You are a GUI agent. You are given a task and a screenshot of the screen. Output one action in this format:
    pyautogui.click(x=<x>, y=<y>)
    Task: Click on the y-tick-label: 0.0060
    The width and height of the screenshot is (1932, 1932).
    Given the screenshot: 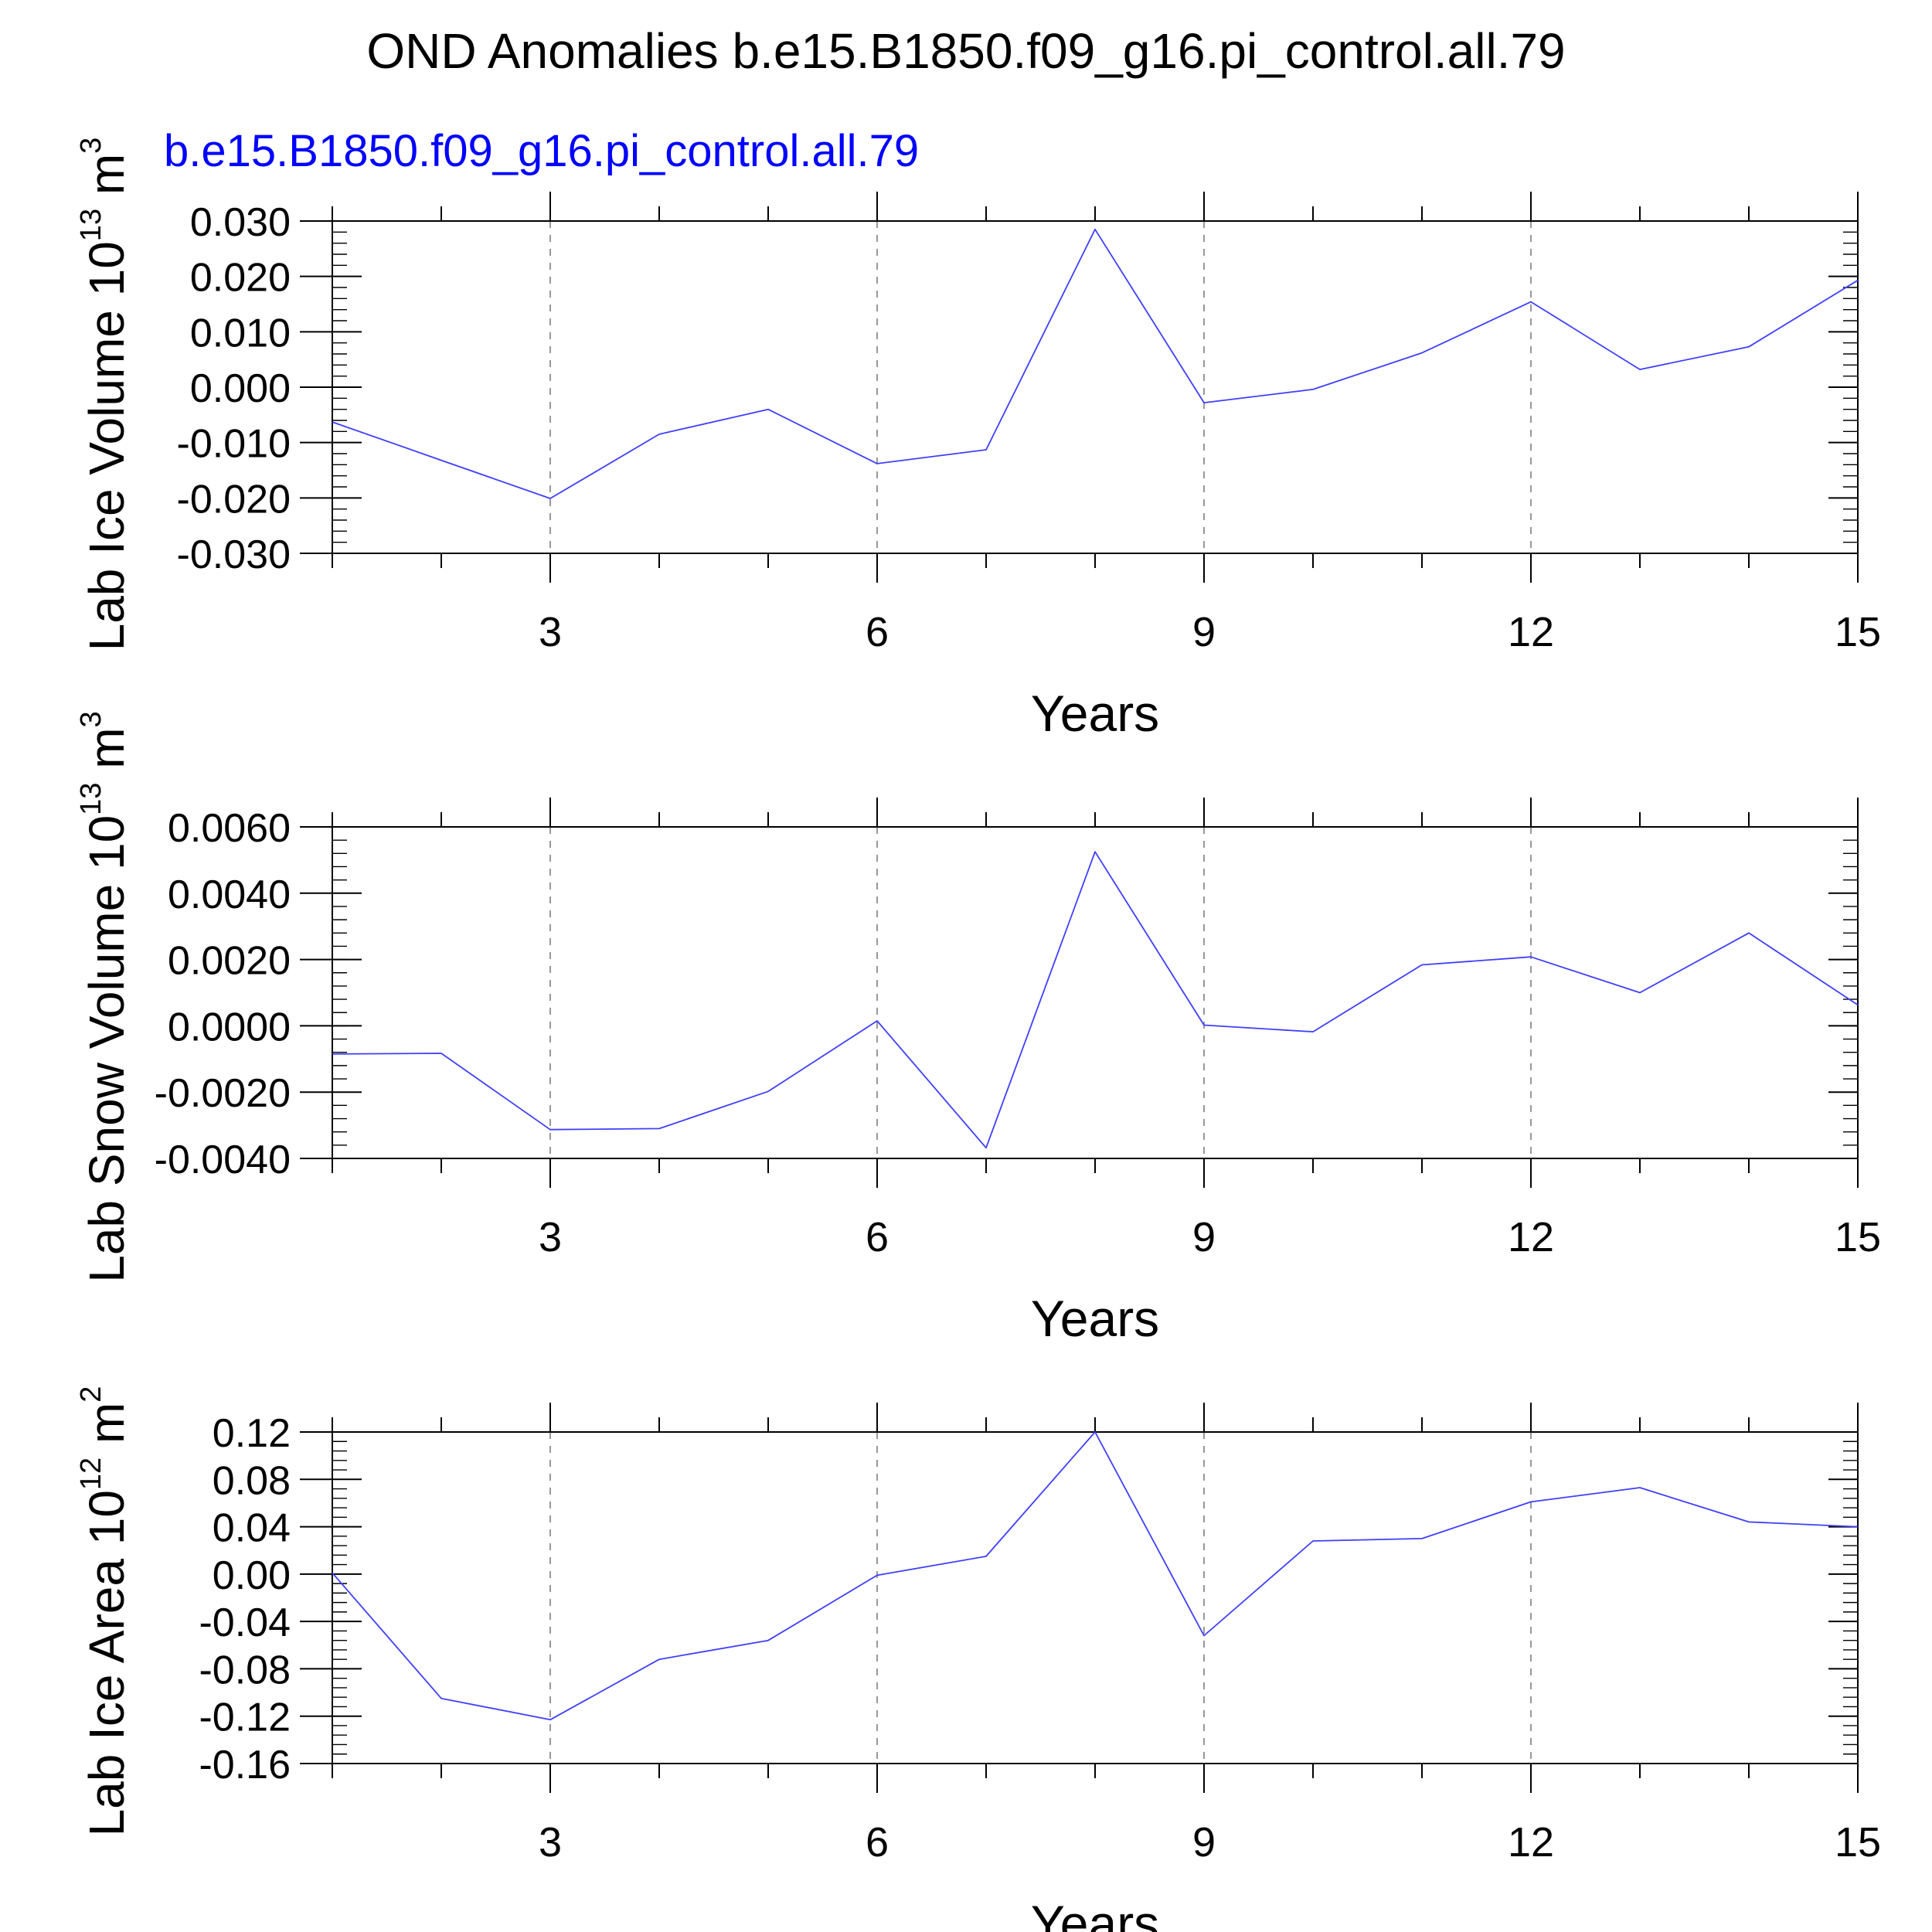 What is the action you would take?
    pyautogui.click(x=230, y=828)
    